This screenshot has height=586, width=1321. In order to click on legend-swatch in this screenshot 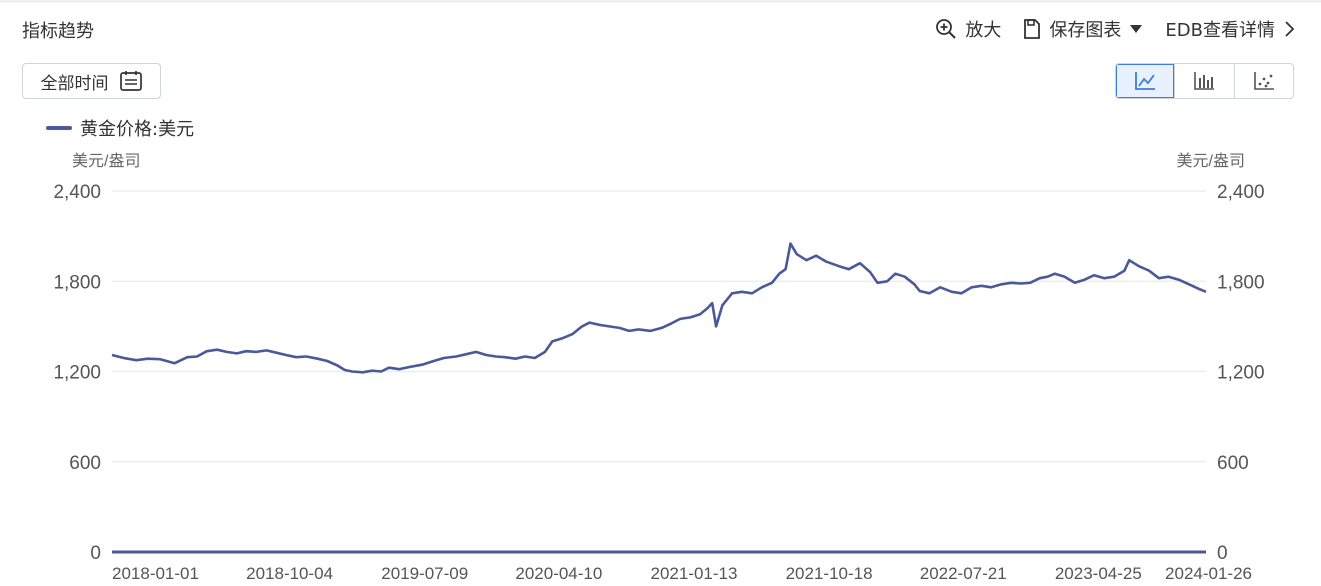, I will do `click(59, 128)`.